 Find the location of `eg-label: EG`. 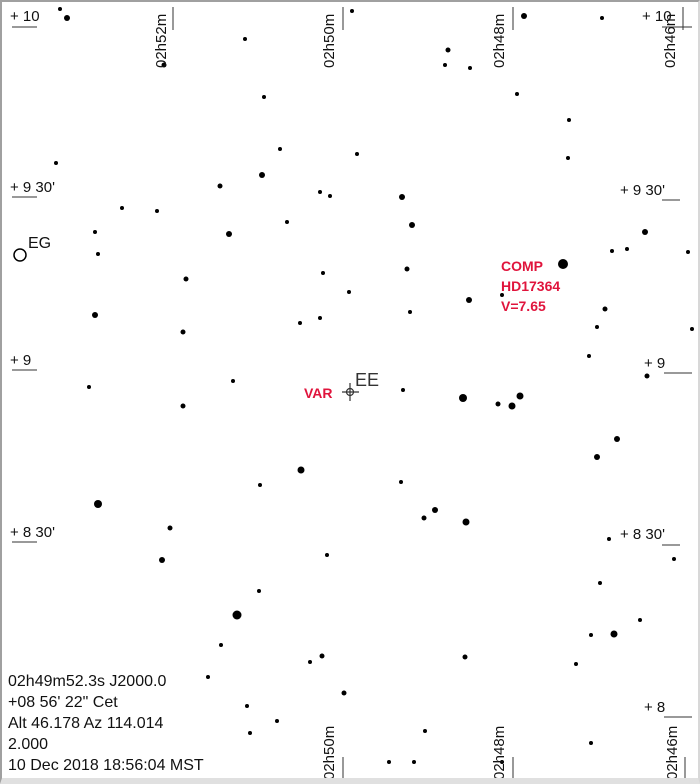

eg-label: EG is located at coordinates (40, 243).